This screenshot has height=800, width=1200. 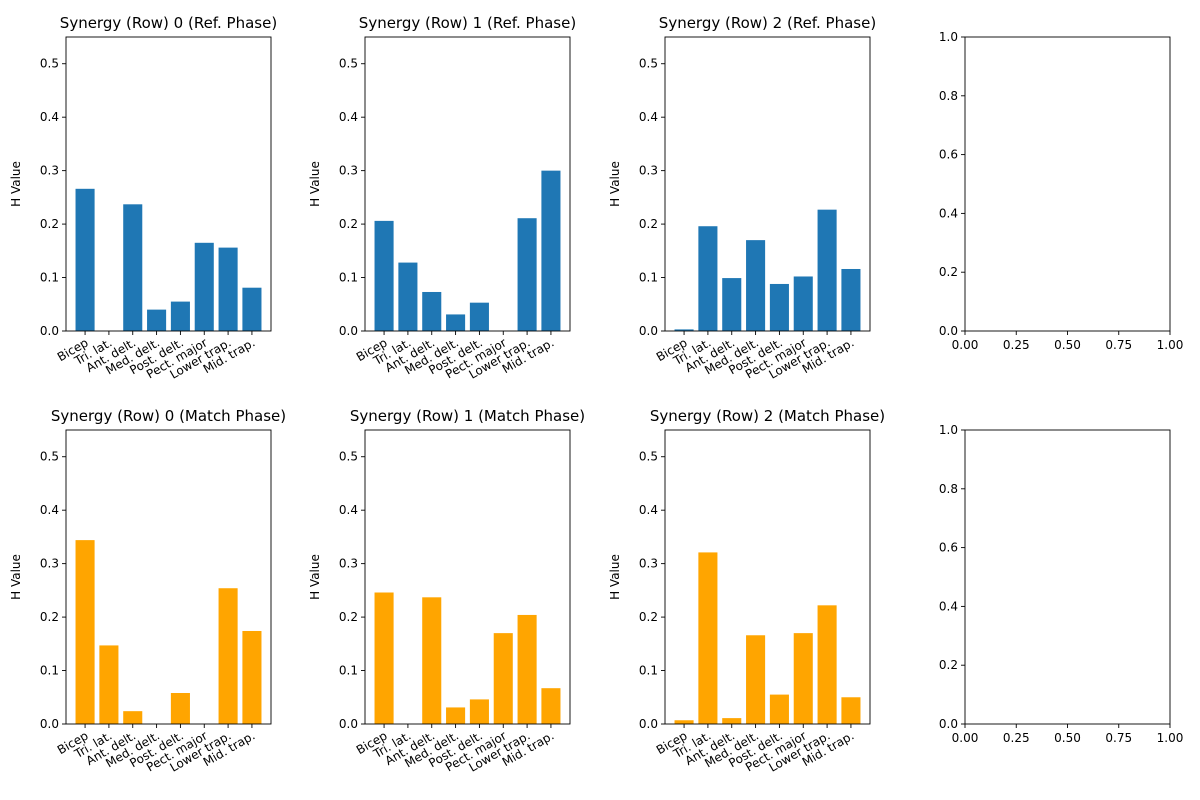 I want to click on subplot-7: 0.00 0.25 0.50 0.75 1.00 0.0 0.2 0.4 0.6 0.8 1.0, so click(x=1061, y=584).